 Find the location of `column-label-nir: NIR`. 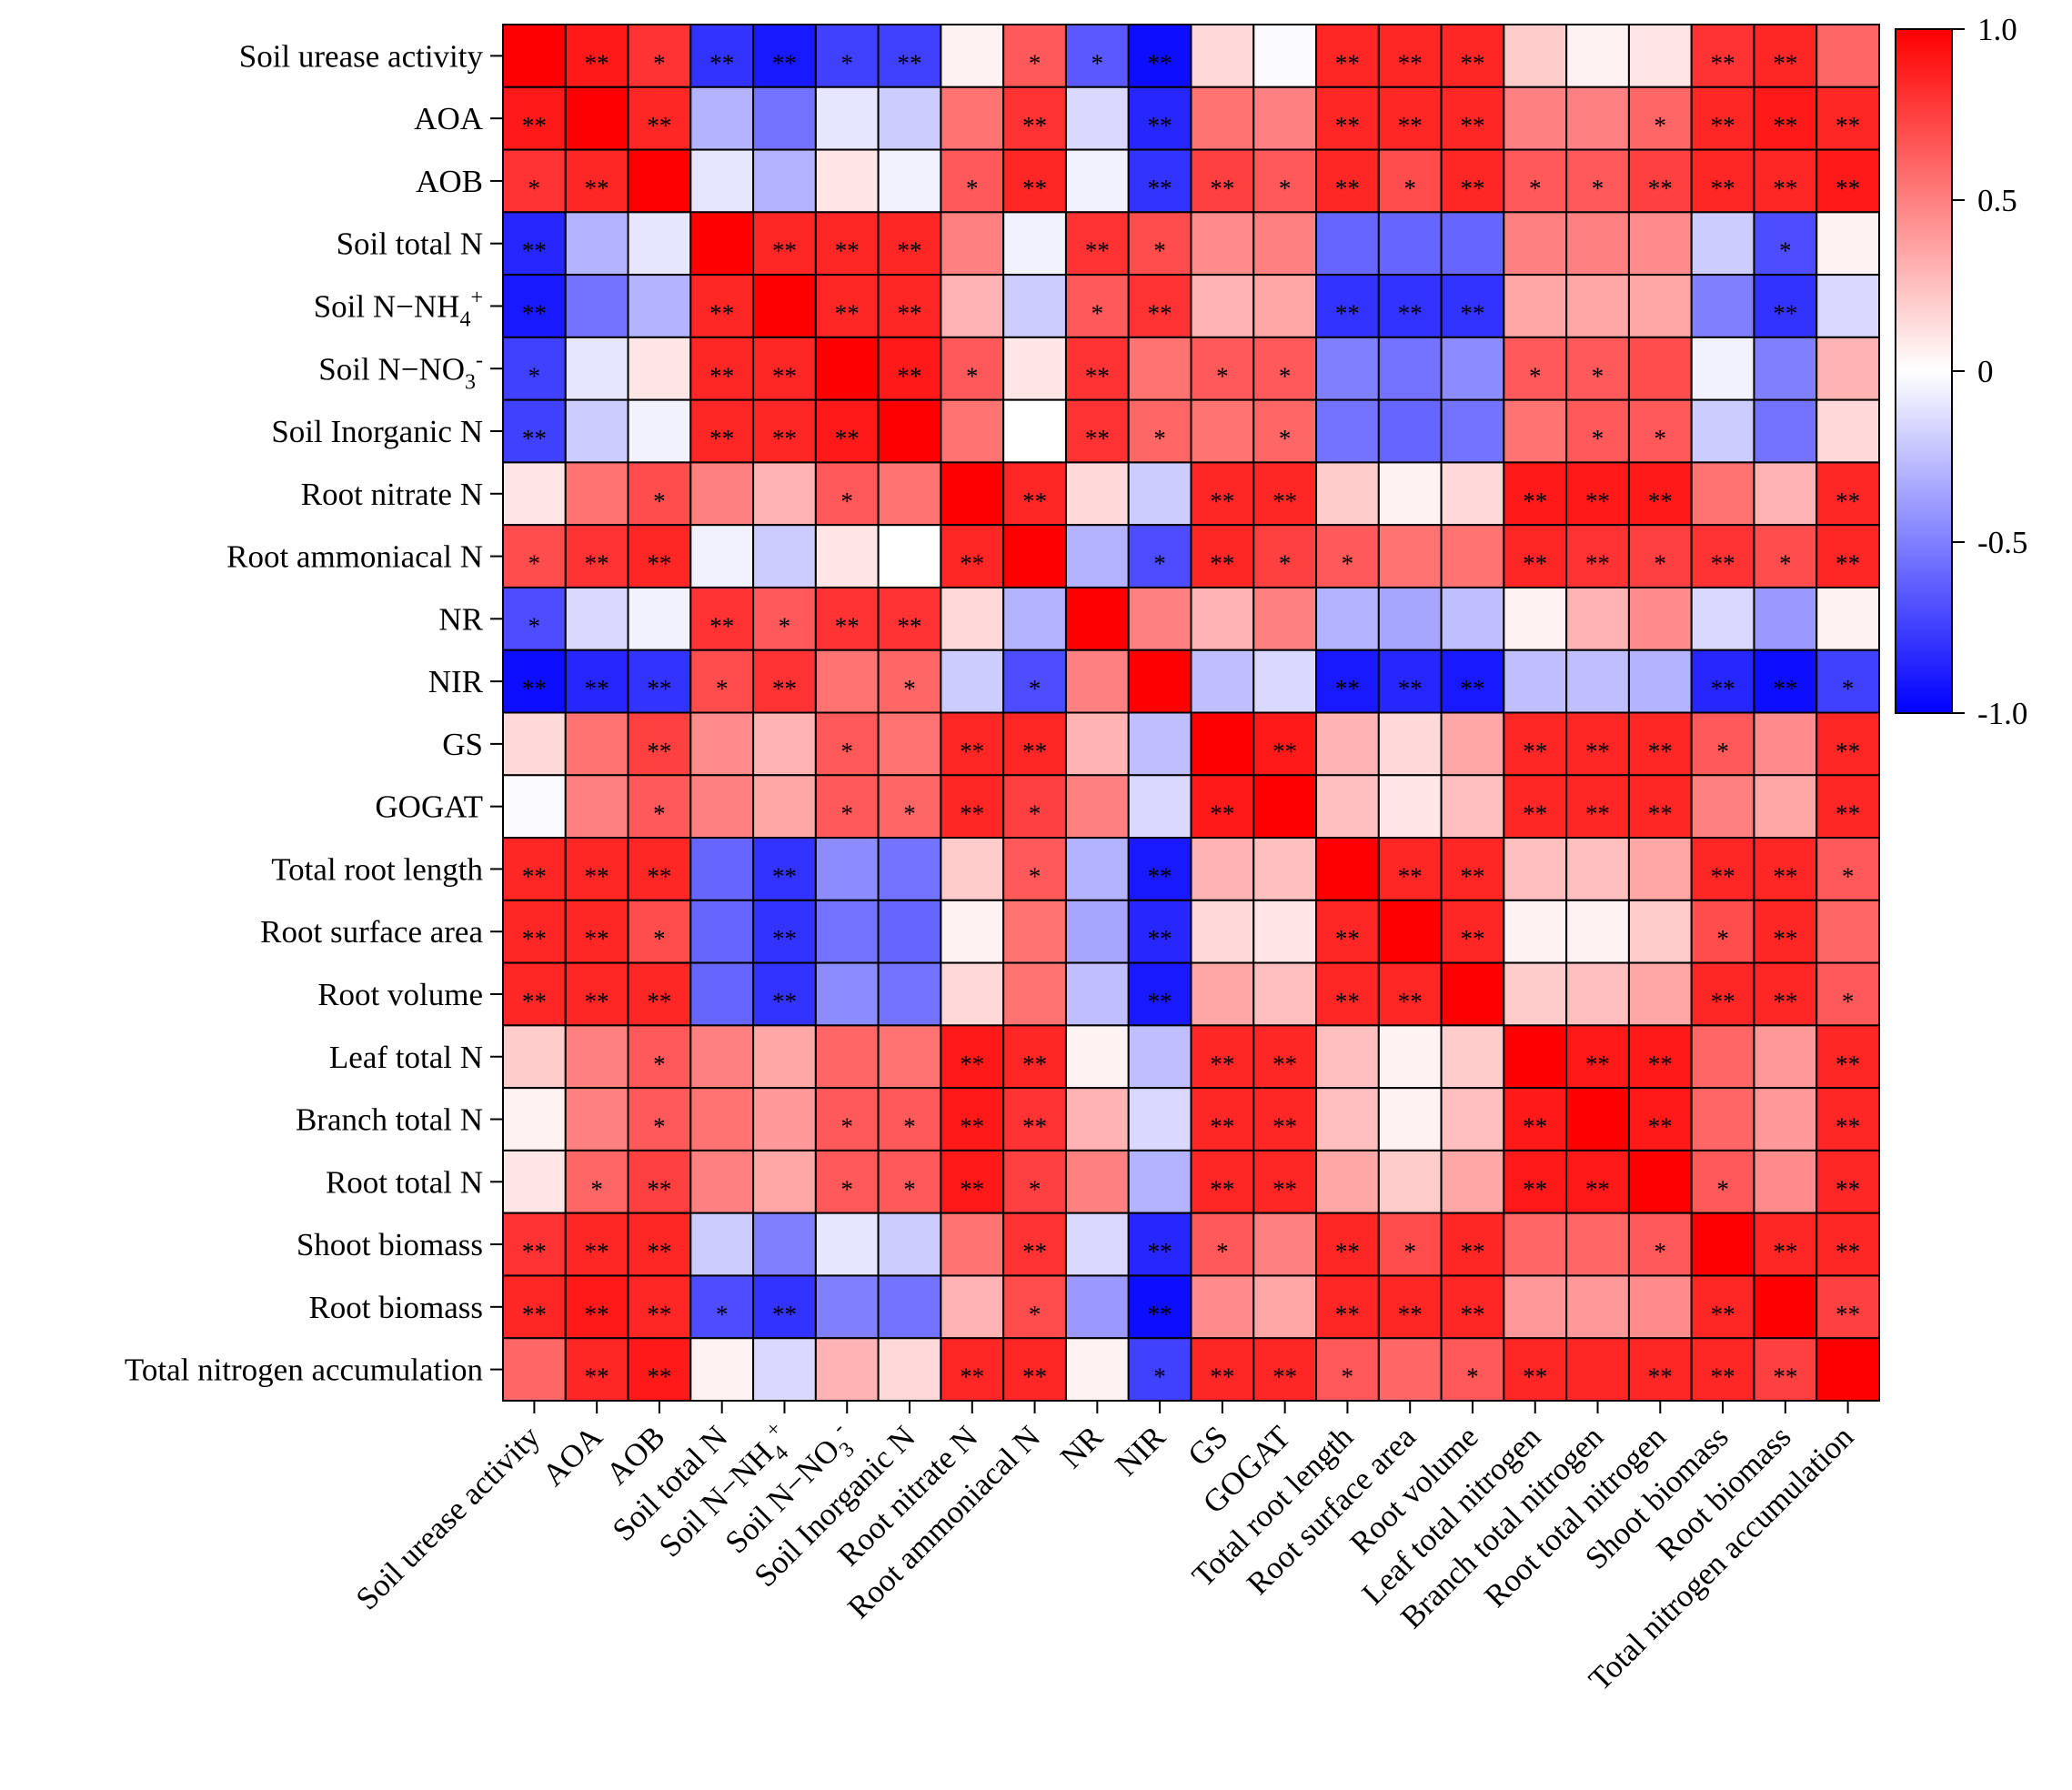

column-label-nir: NIR is located at coordinates (1141, 1451).